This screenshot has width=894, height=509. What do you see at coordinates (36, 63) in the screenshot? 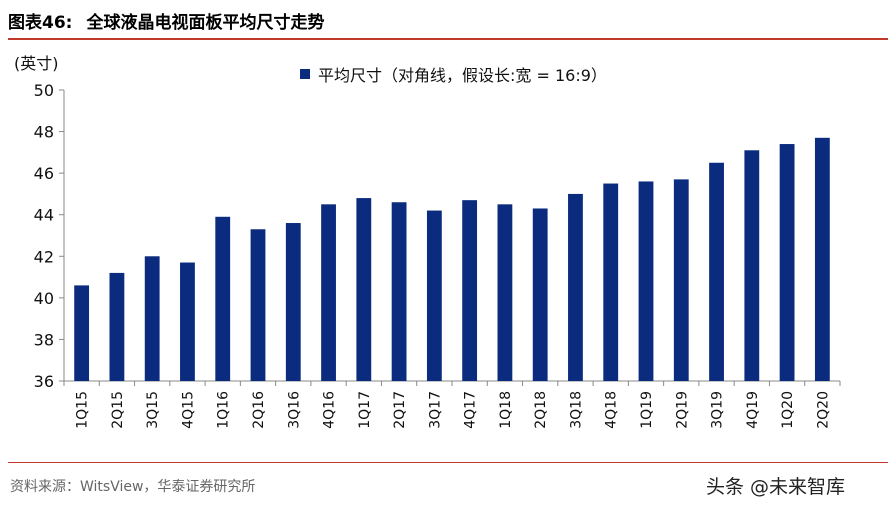
I see `y-axis-unit-label: (英寸)` at bounding box center [36, 63].